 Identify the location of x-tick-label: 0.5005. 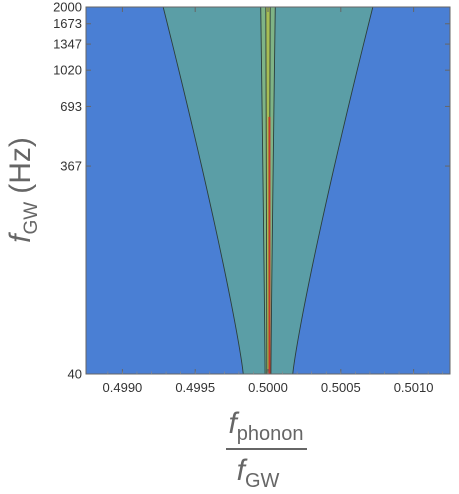
(341, 387).